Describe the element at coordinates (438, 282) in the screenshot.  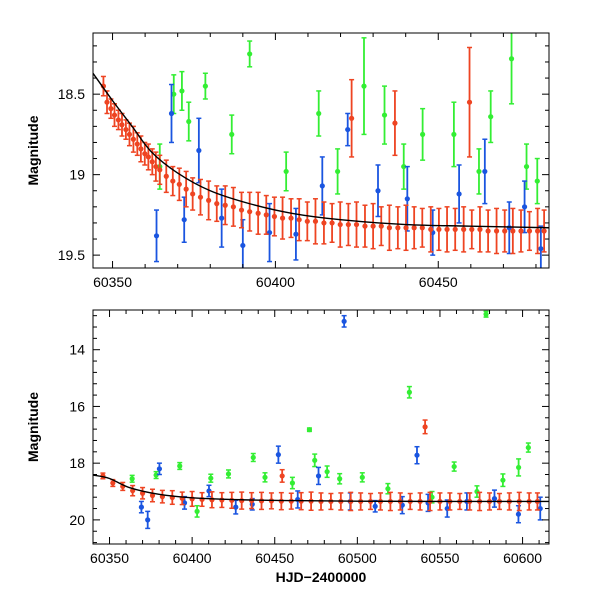
I see `x-tick-label: 60450` at that location.